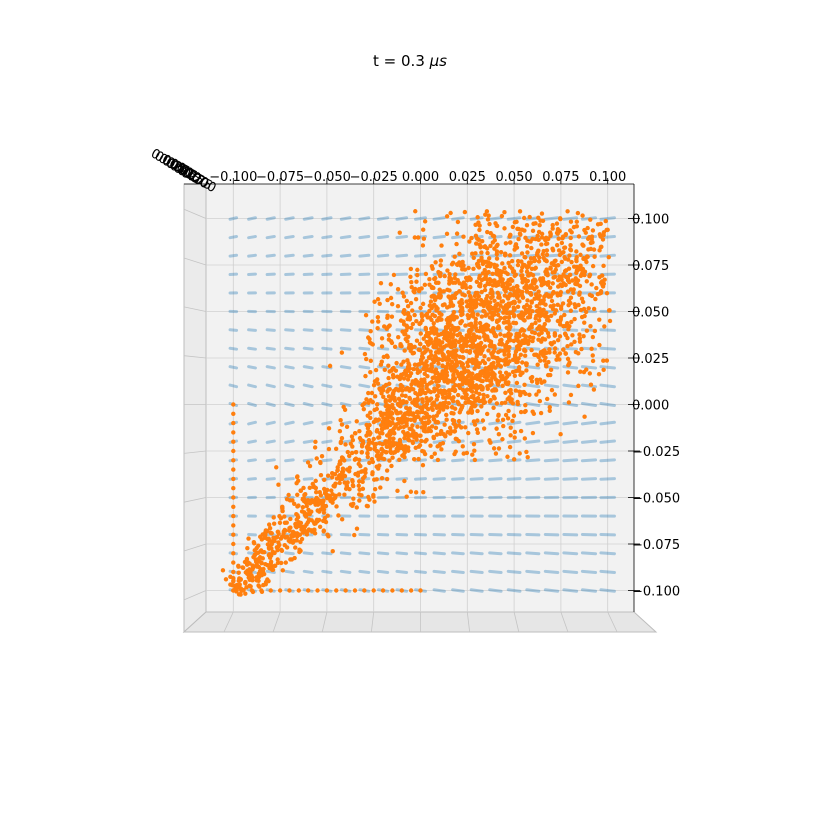  Describe the element at coordinates (195, 547) in the screenshot. I see `side-grid-line` at that location.